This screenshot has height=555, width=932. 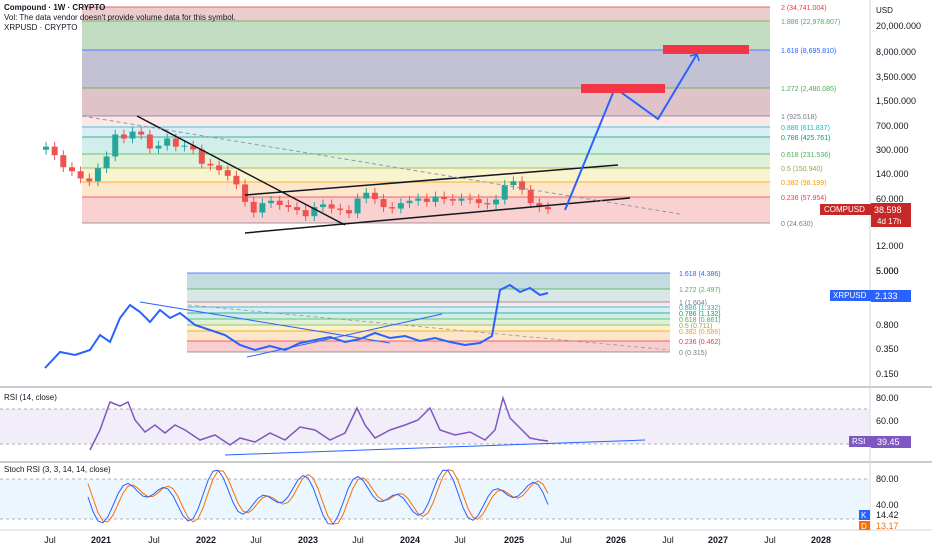 What do you see at coordinates (889, 221) in the screenshot?
I see `countdown: 4d 17h` at bounding box center [889, 221].